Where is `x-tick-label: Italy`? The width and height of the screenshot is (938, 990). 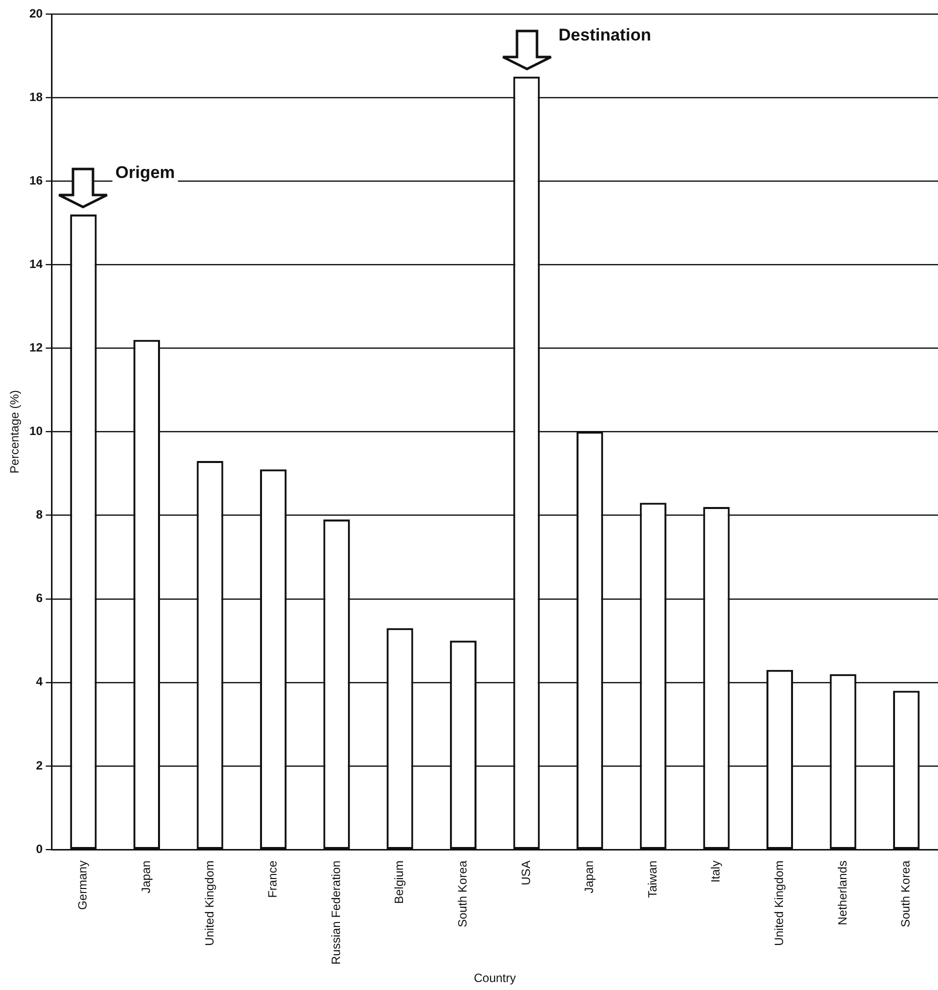 x-tick-label: Italy is located at coordinates (715, 871).